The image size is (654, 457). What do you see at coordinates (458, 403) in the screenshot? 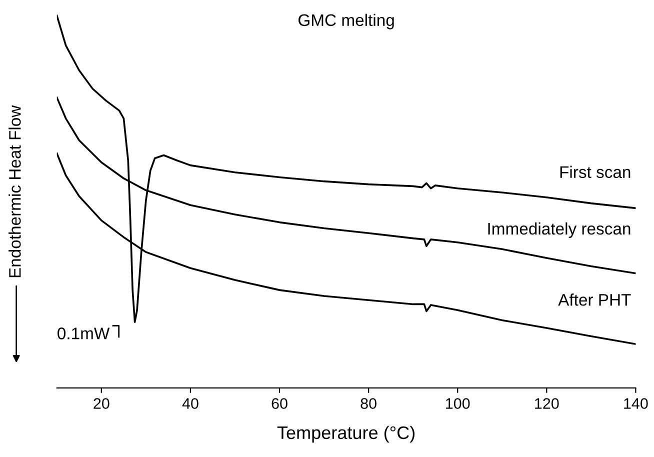
I see `x-tick-label: 100` at bounding box center [458, 403].